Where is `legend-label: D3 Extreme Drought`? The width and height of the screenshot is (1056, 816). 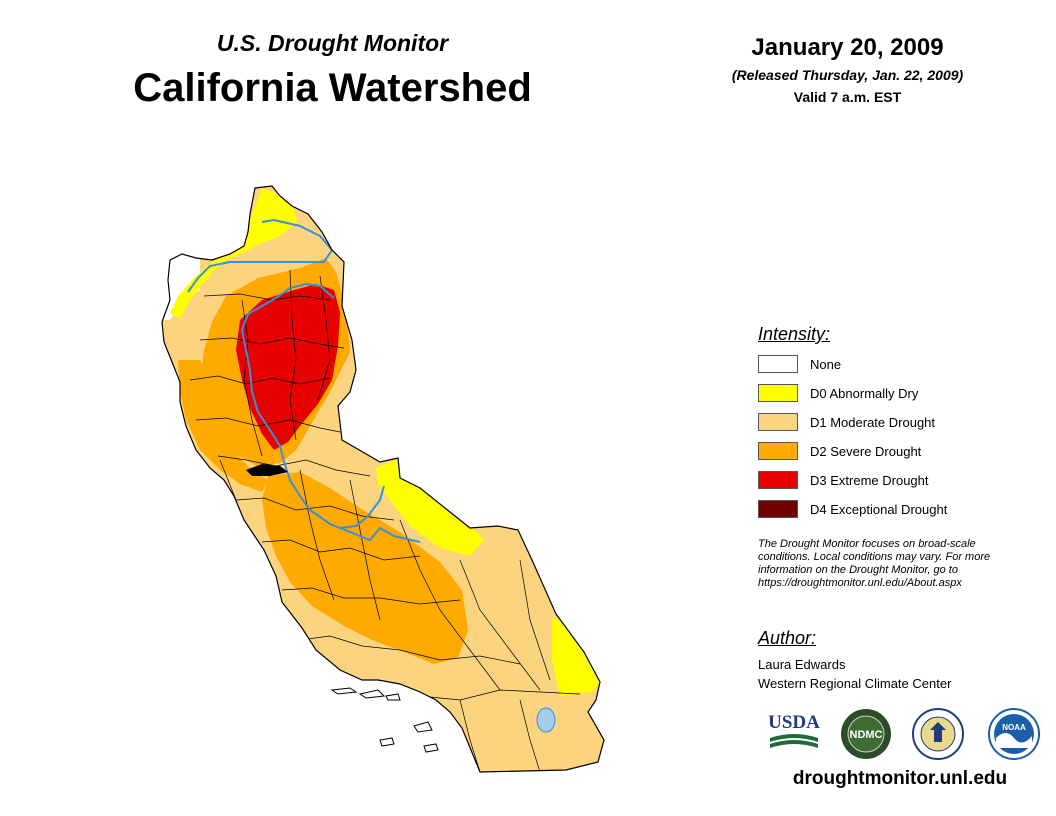 legend-label: D3 Extreme Drought is located at coordinates (869, 480).